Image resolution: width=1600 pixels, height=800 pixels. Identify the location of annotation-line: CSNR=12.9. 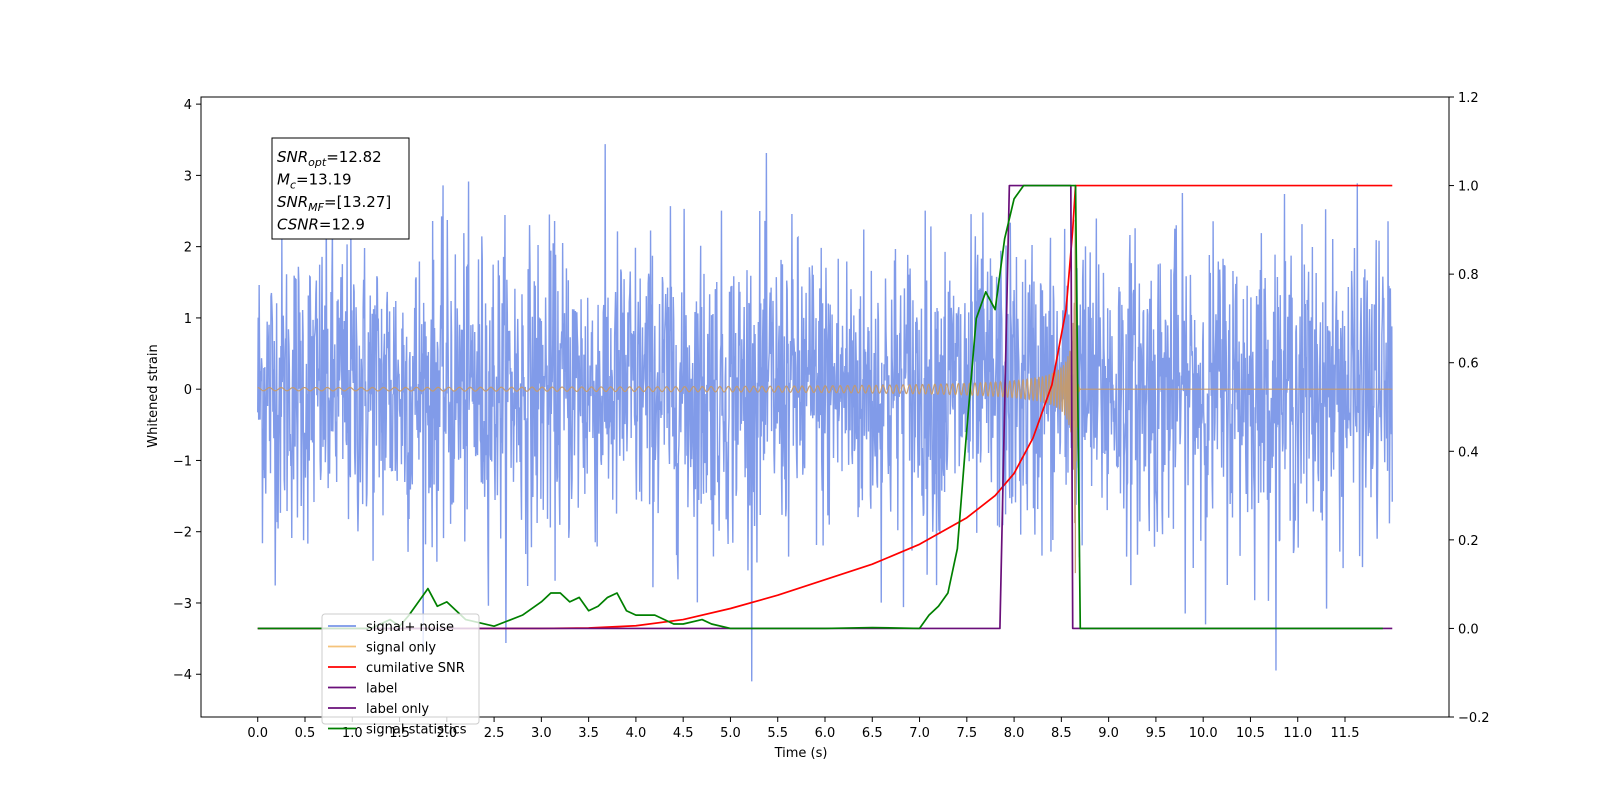
(321, 225).